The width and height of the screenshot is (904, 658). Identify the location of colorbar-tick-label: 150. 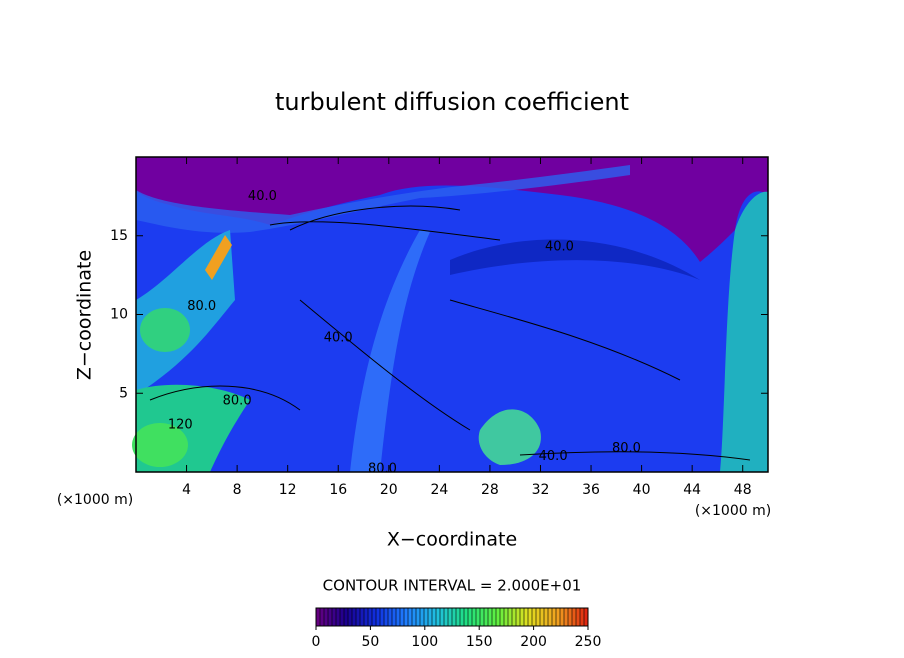
(479, 642).